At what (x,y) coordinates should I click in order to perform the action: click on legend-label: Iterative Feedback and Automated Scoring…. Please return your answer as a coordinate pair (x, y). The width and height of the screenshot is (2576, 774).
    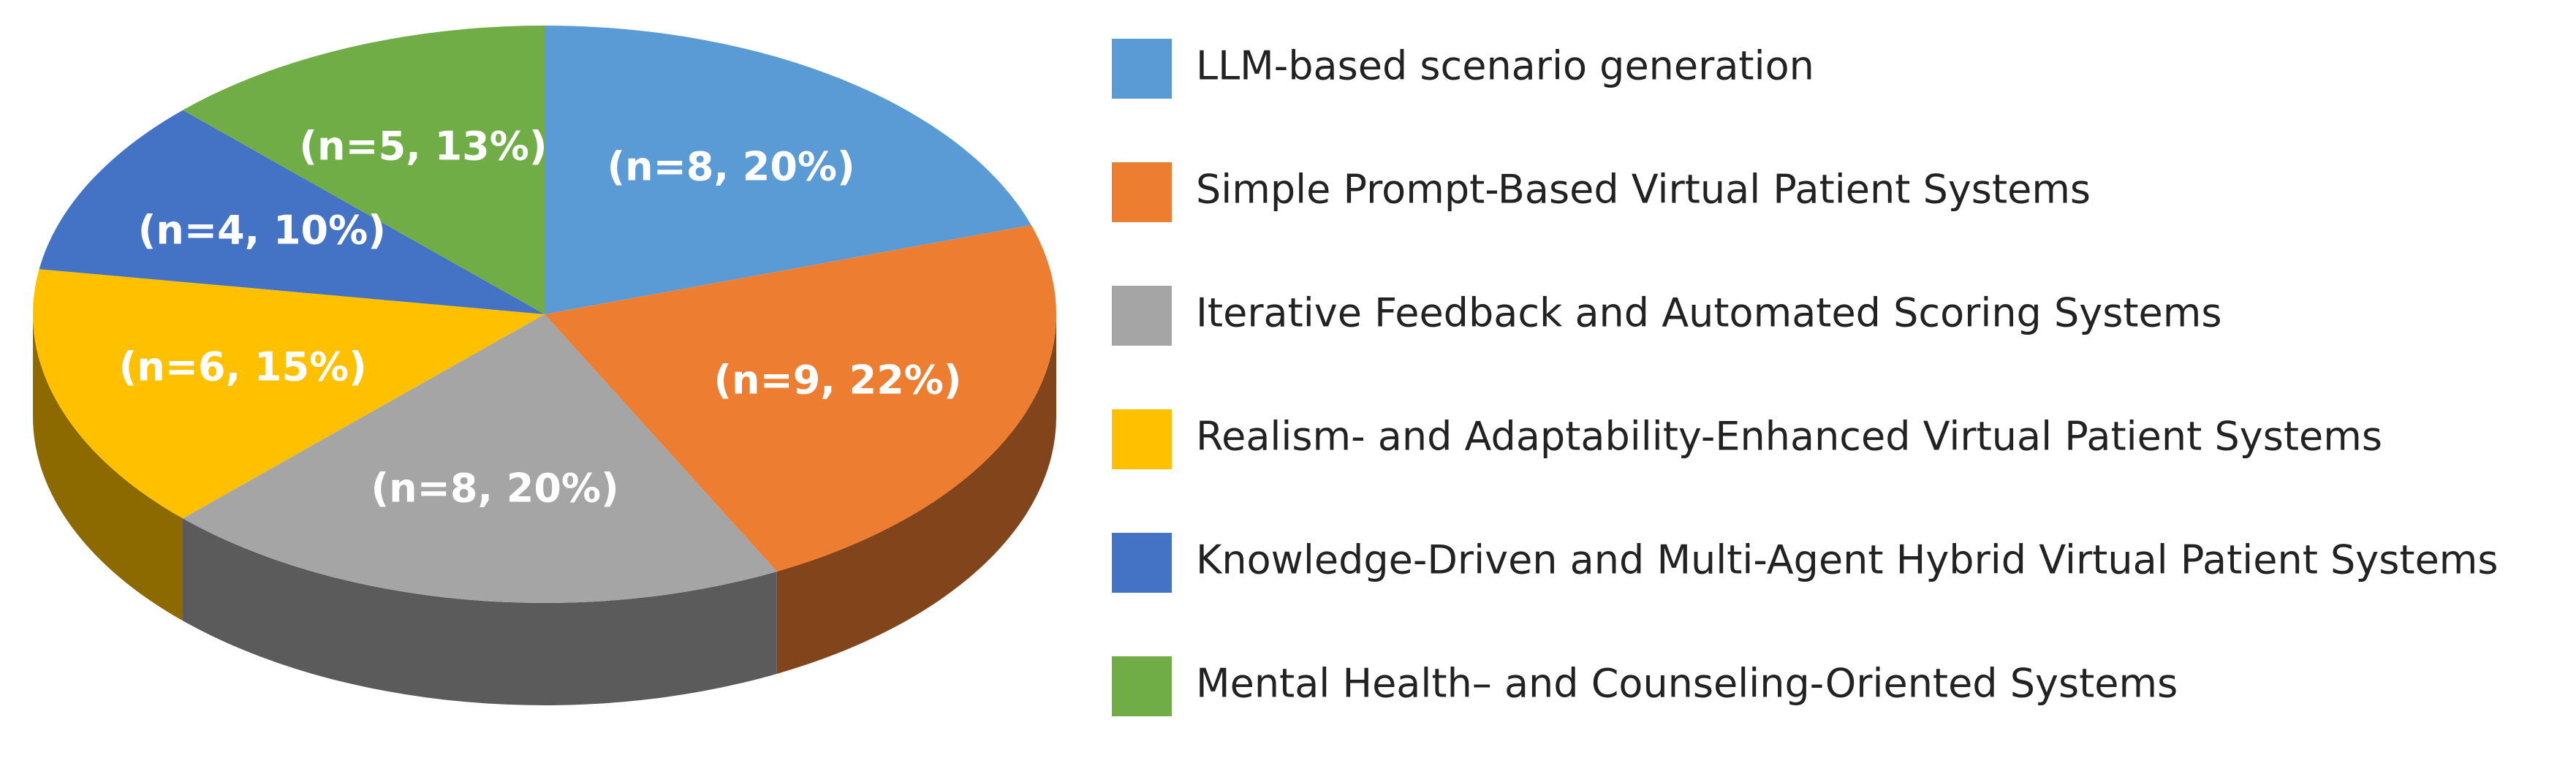
    Looking at the image, I should click on (1709, 313).